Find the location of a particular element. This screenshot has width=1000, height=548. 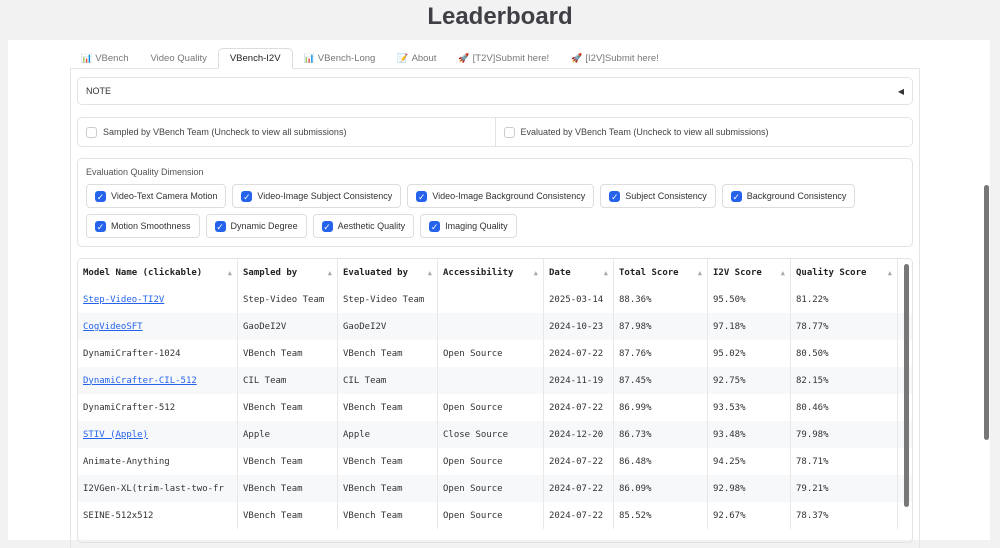

column-header: Accessibility ▲ is located at coordinates (491, 272).